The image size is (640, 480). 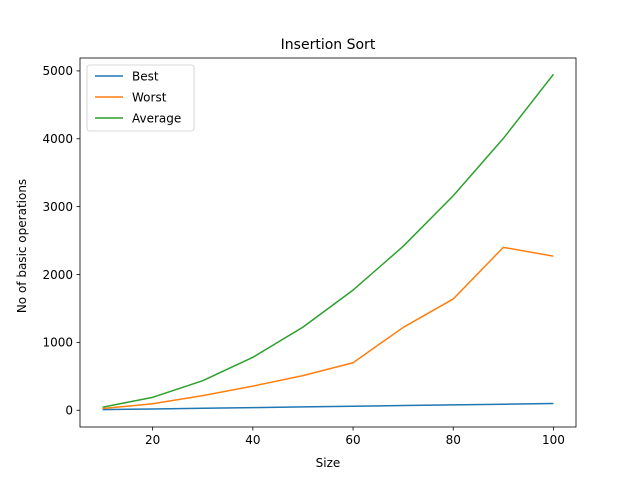 I want to click on series-line-best, so click(x=328, y=406).